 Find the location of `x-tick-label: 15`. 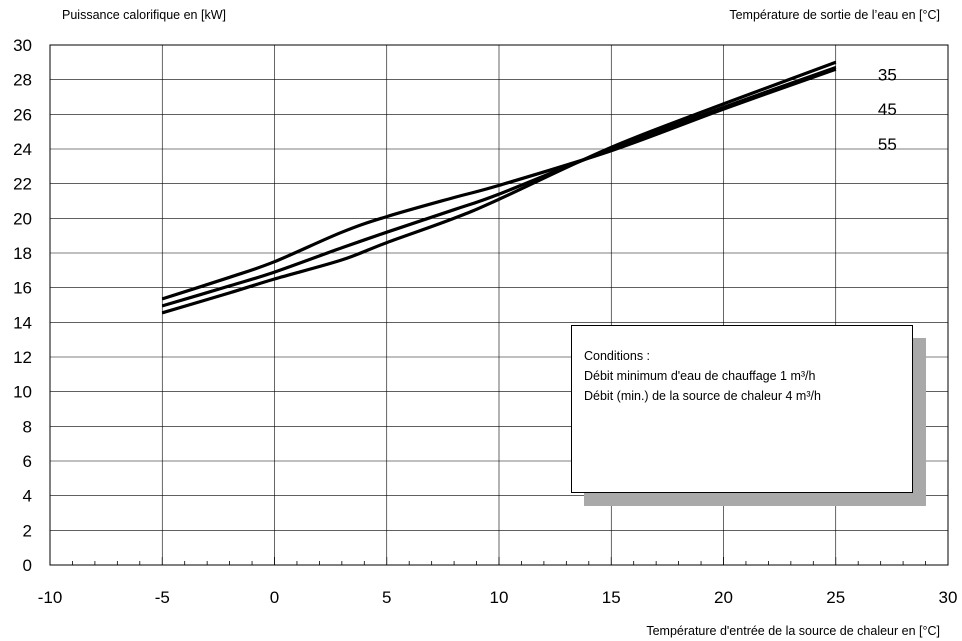

x-tick-label: 15 is located at coordinates (611, 597).